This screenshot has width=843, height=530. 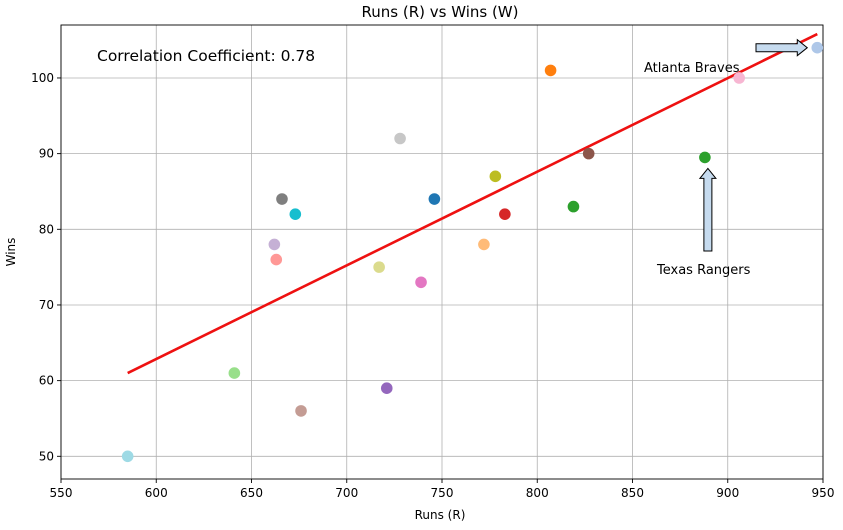 What do you see at coordinates (46, 456) in the screenshot?
I see `y-tick-label: 50` at bounding box center [46, 456].